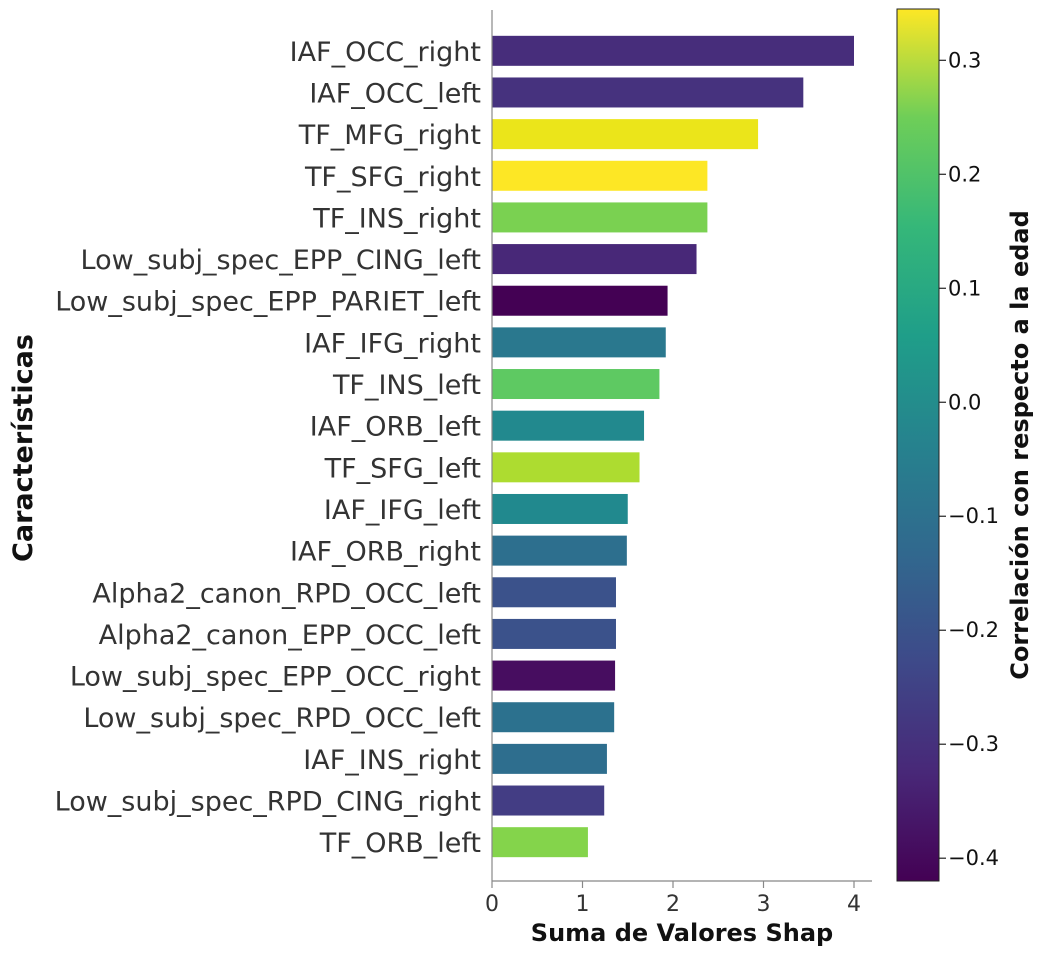 This screenshot has height=958, width=1044. I want to click on category-label: IAF_OCC_left, so click(395, 93).